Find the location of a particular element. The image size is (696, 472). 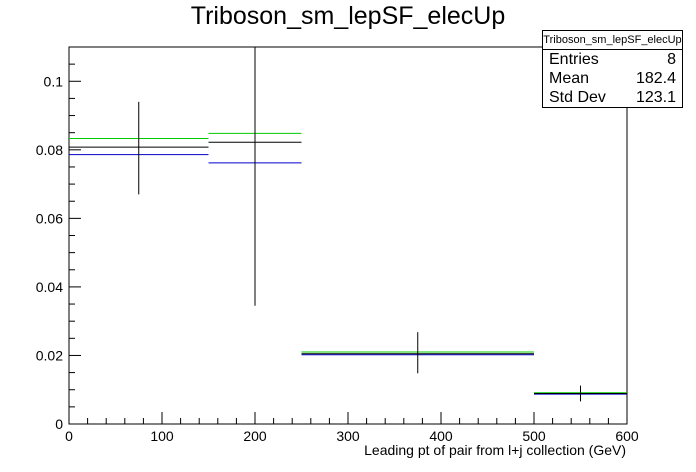

x-tick-label: 600 is located at coordinates (627, 436).